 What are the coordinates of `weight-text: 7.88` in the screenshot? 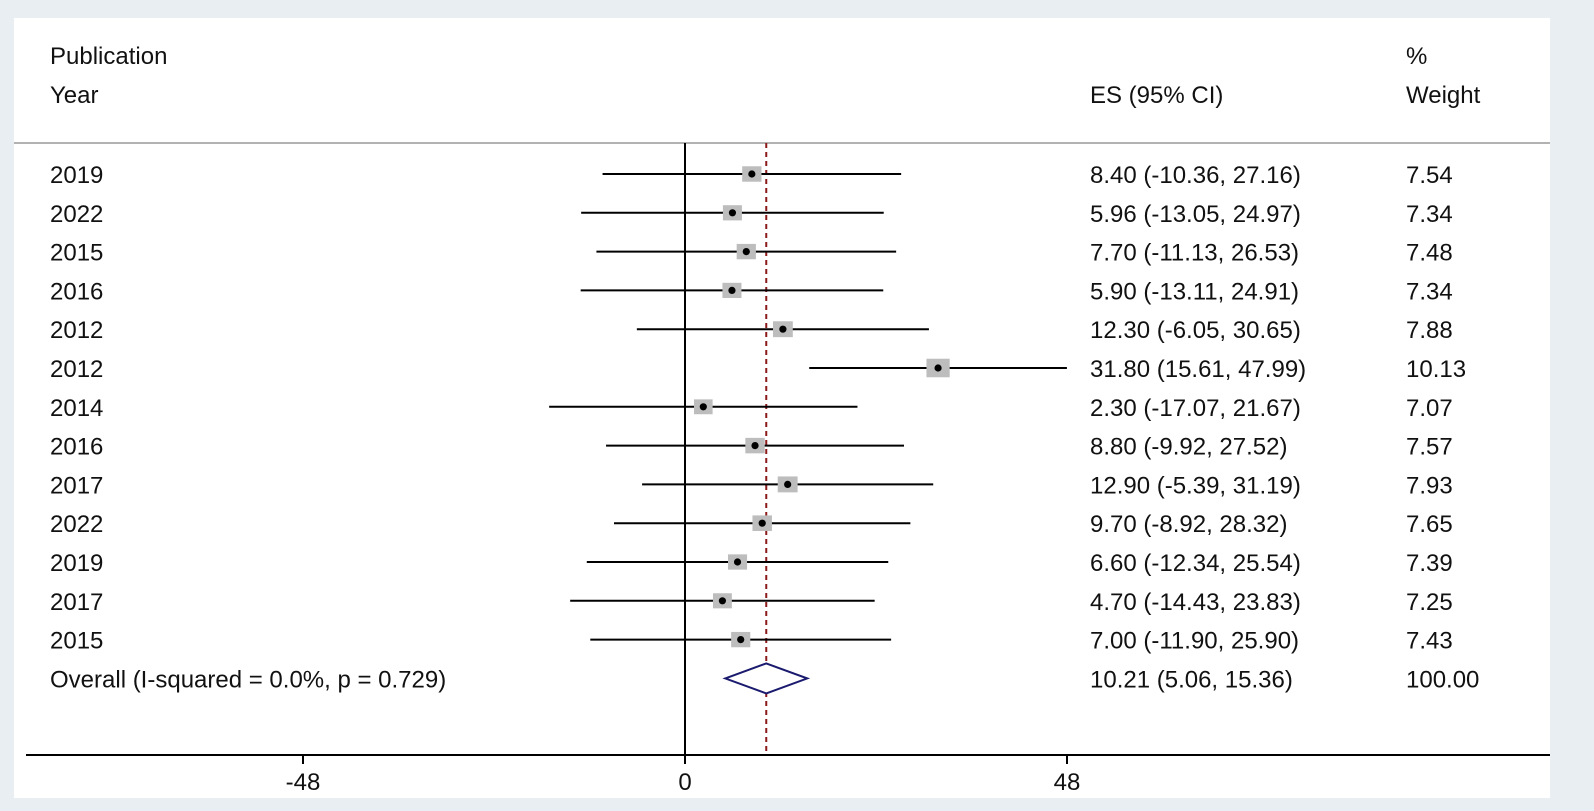 It's located at (1429, 330).